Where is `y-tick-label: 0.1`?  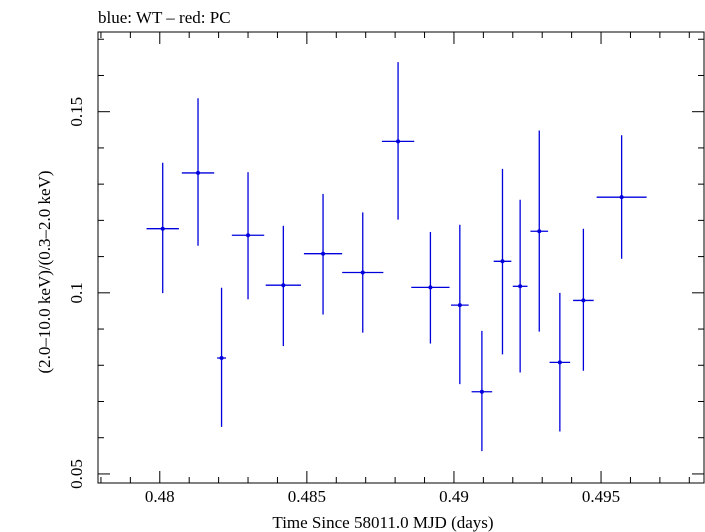
y-tick-label: 0.1 is located at coordinates (76, 292).